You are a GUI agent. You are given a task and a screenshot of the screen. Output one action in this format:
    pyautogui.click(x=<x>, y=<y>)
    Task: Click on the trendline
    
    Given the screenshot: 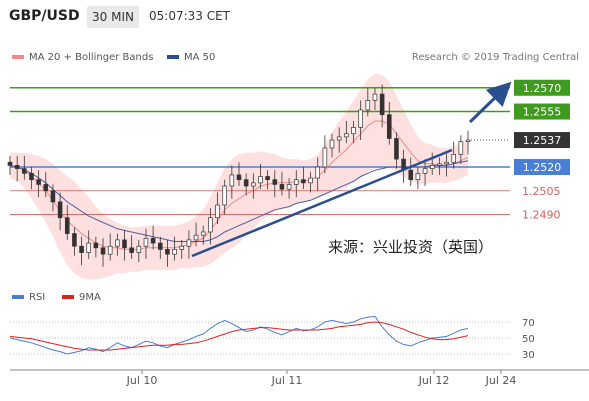 What is the action you would take?
    pyautogui.click(x=322, y=203)
    